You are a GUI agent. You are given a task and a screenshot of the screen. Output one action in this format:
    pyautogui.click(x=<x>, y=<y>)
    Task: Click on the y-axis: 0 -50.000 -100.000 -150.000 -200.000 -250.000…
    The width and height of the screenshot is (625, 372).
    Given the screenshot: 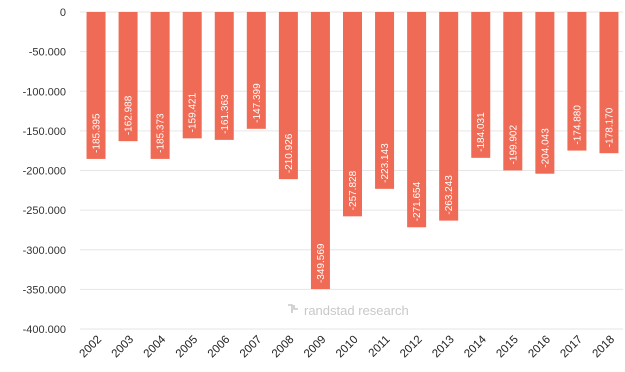 What is the action you would take?
    pyautogui.click(x=44, y=171)
    